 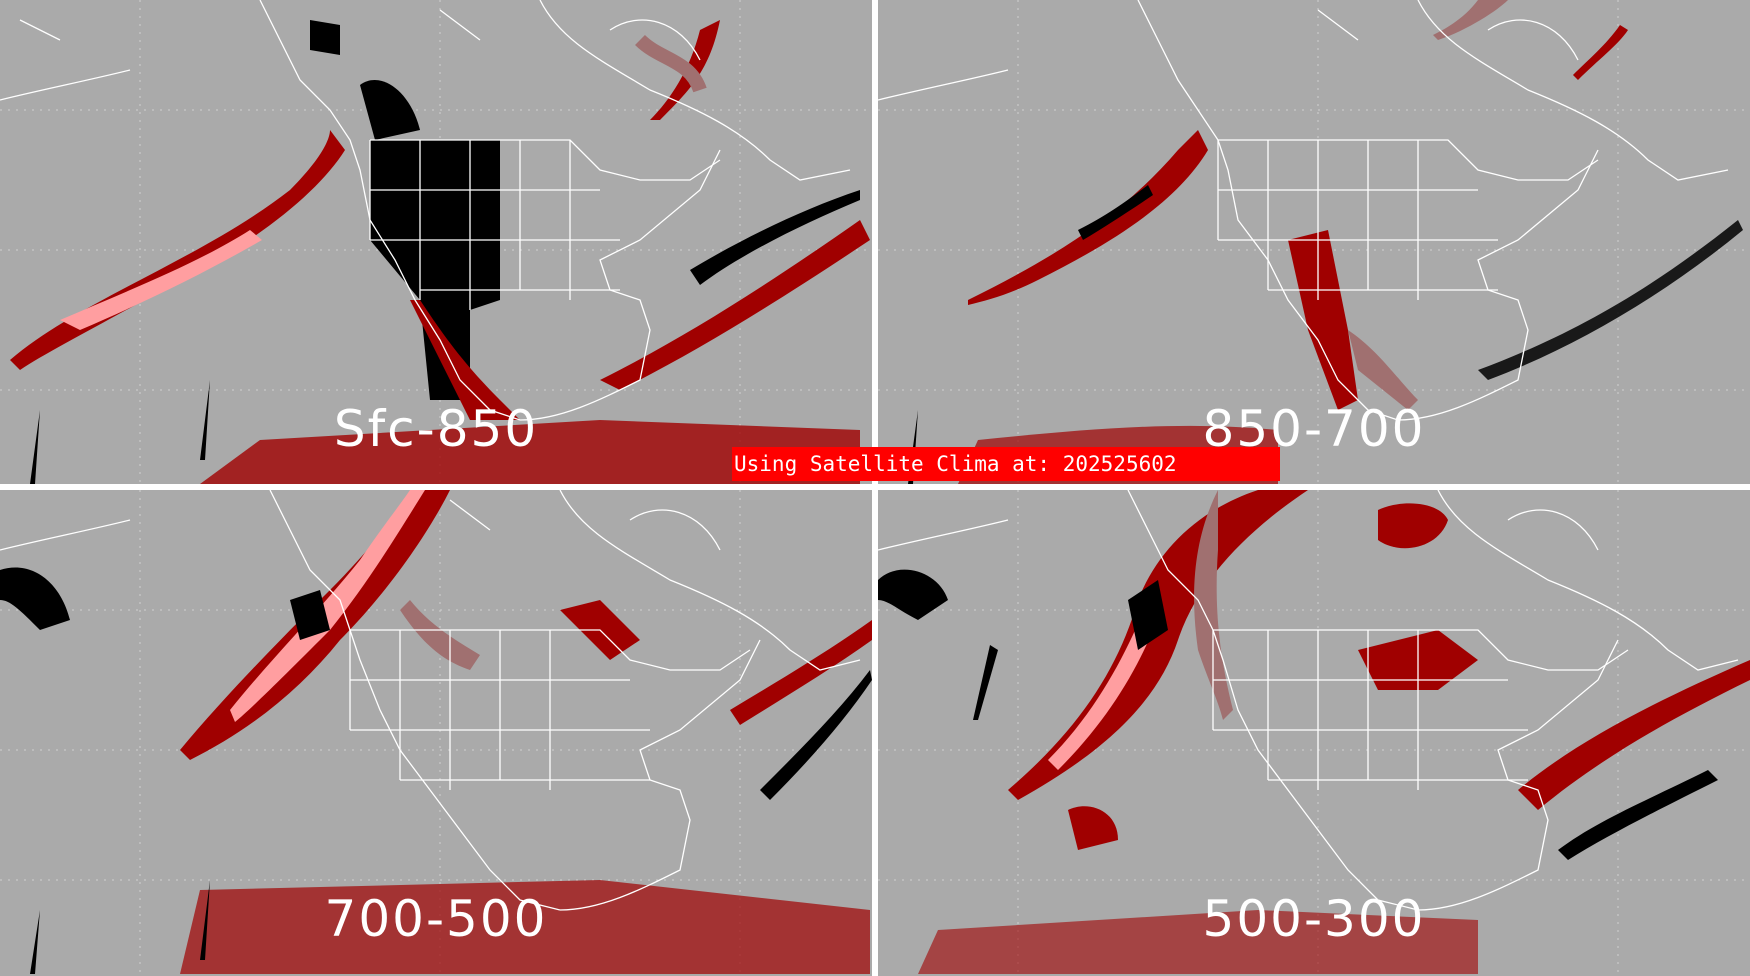 I want to click on panel-label: 500-300, so click(x=1314, y=919).